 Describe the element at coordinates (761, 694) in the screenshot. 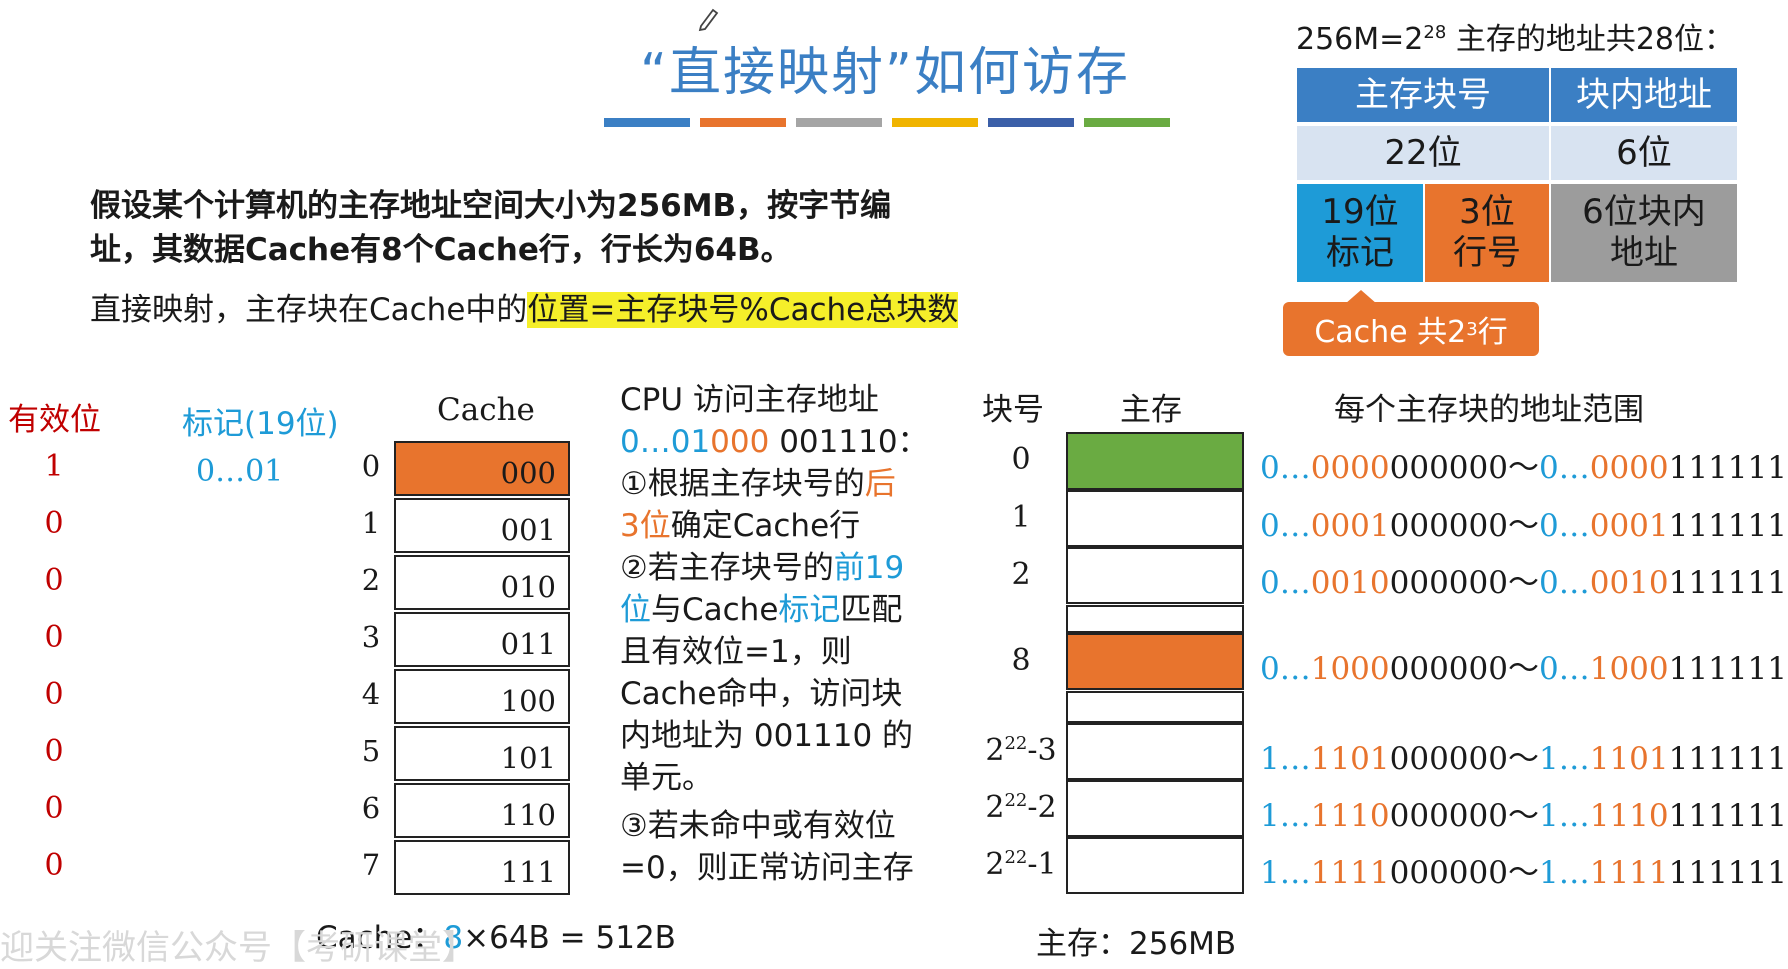

I see `cpu-line-8: Cache命中，访问块` at that location.